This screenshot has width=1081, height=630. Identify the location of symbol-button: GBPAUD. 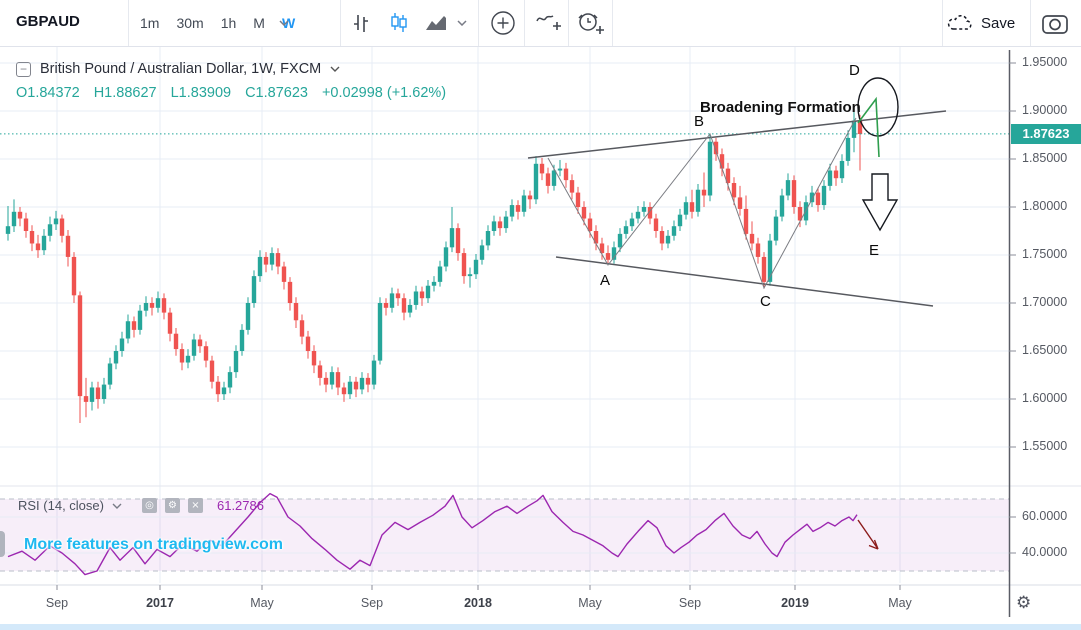
(48, 21).